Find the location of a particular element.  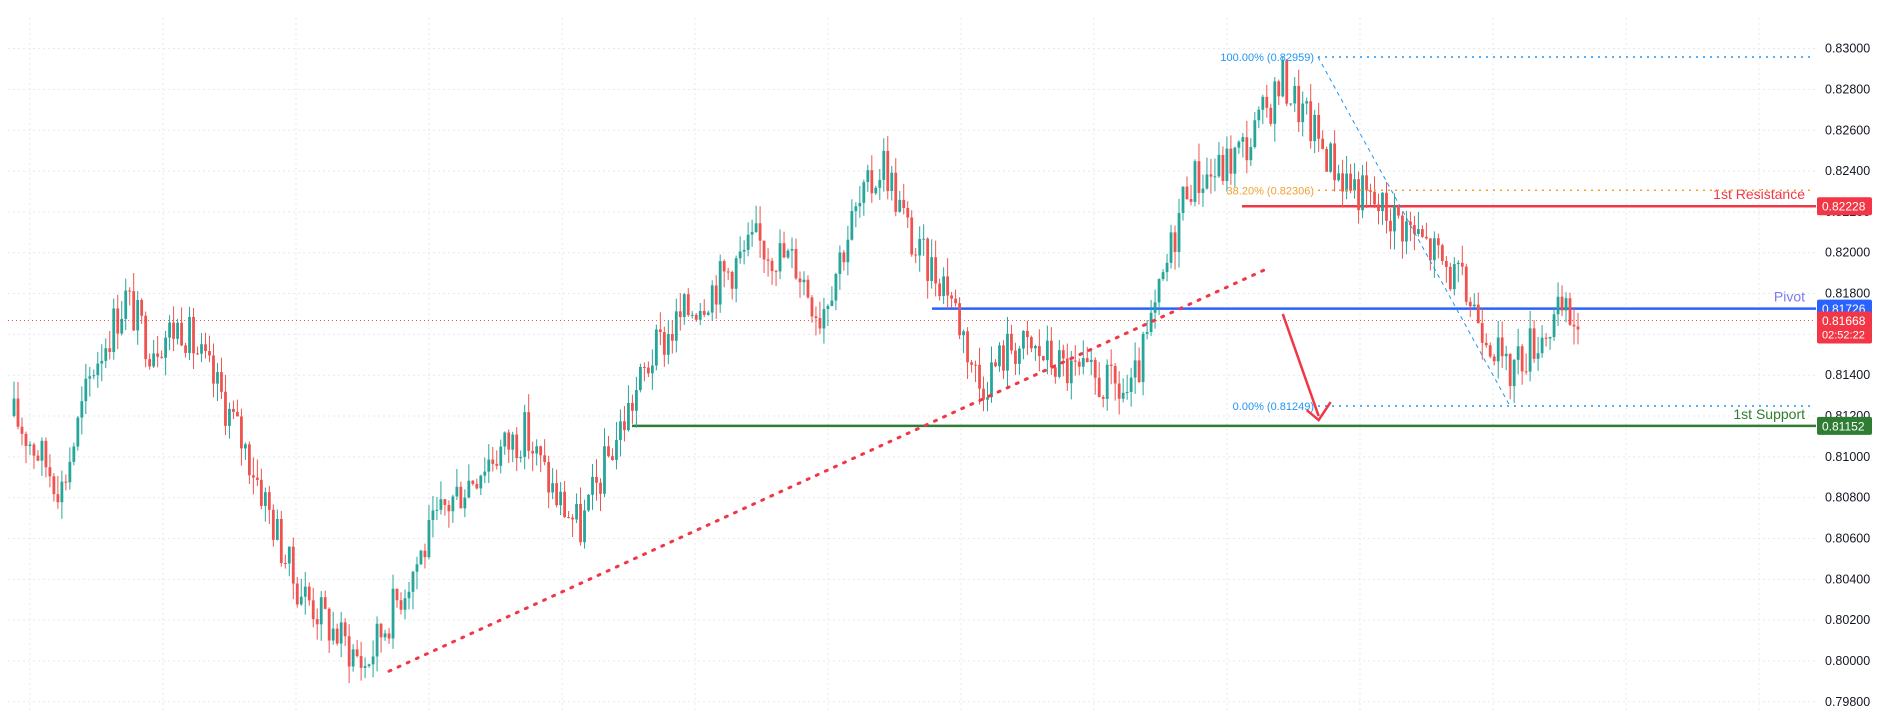

y-tick-label: 0.82800 is located at coordinates (1847, 89).